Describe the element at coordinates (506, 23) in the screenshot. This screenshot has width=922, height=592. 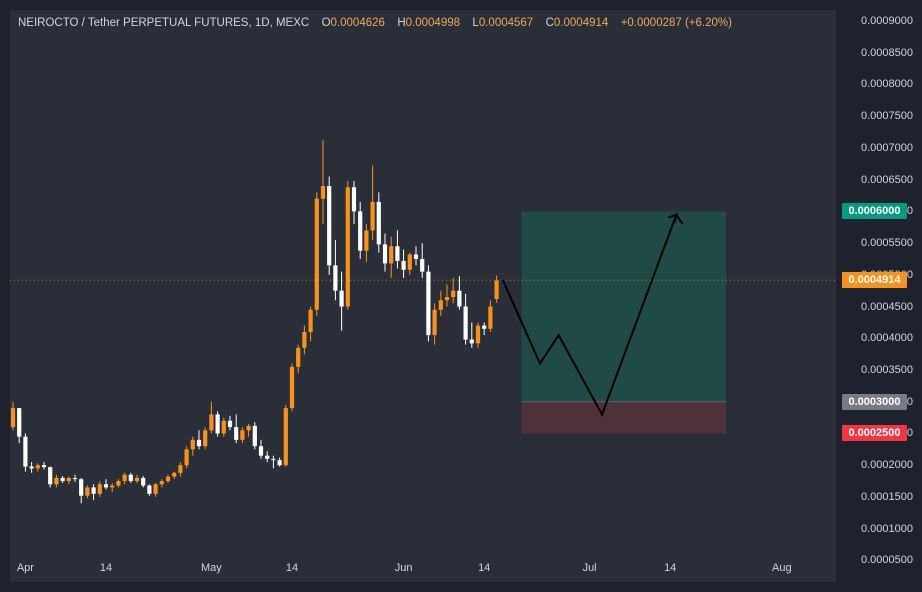
I see `legend-low-value: 0.0004567` at that location.